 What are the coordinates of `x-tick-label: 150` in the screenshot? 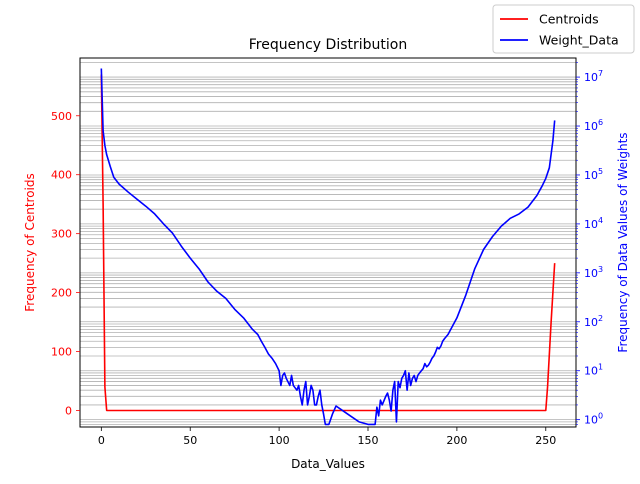 It's located at (368, 440).